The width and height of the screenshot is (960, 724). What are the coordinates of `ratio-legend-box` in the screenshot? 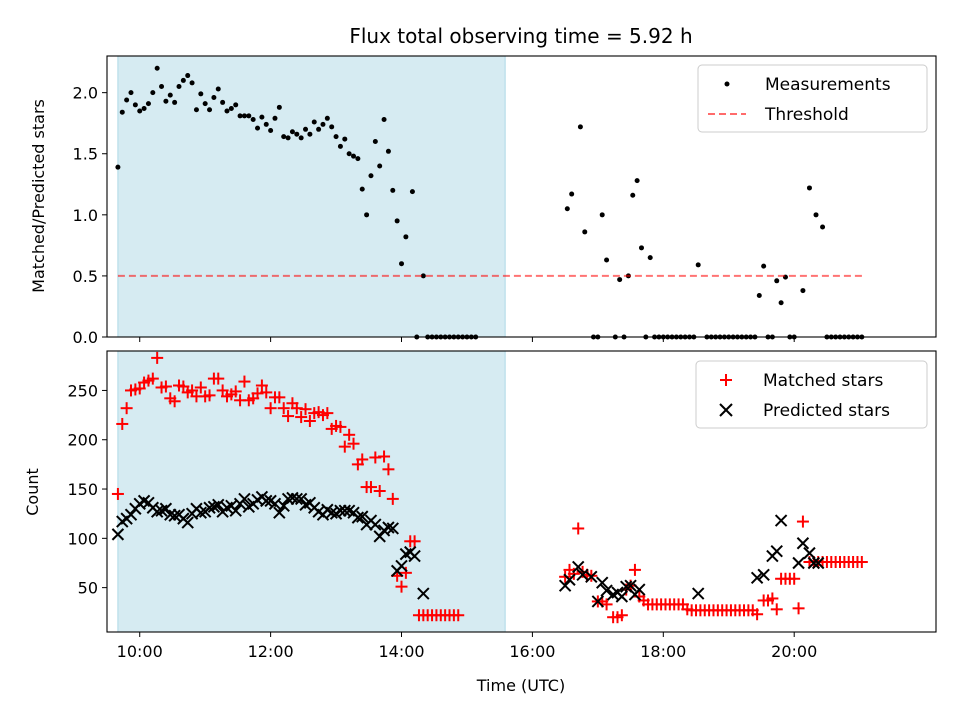 It's located at (812, 98).